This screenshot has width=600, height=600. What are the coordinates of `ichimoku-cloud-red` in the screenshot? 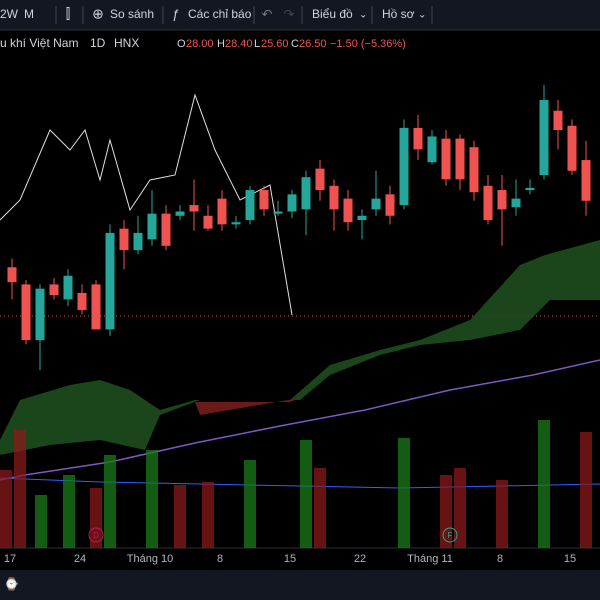 It's located at (247, 406).